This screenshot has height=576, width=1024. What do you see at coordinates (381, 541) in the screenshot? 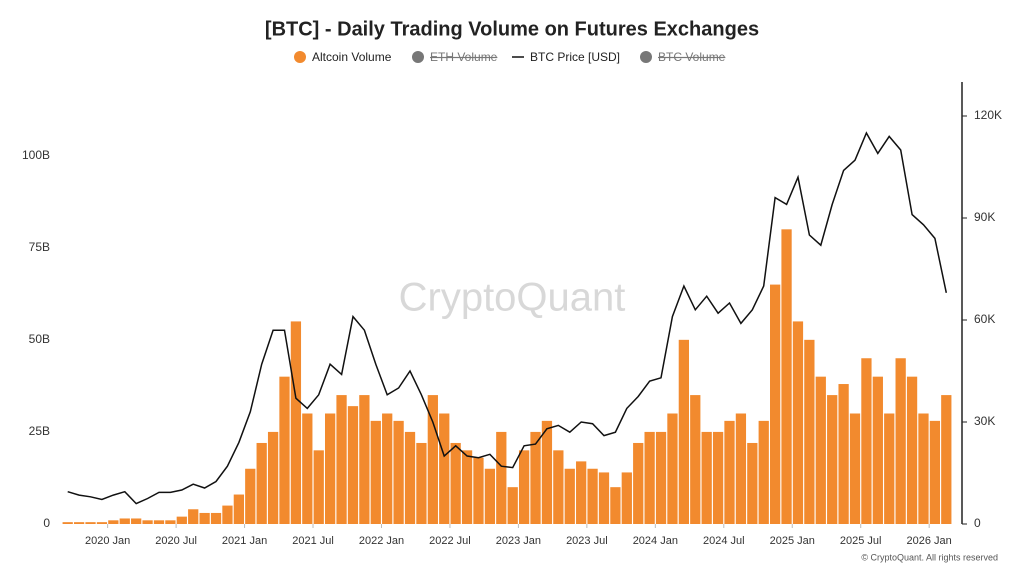
I see `x-tick-label: 2022 Jan` at bounding box center [381, 541].